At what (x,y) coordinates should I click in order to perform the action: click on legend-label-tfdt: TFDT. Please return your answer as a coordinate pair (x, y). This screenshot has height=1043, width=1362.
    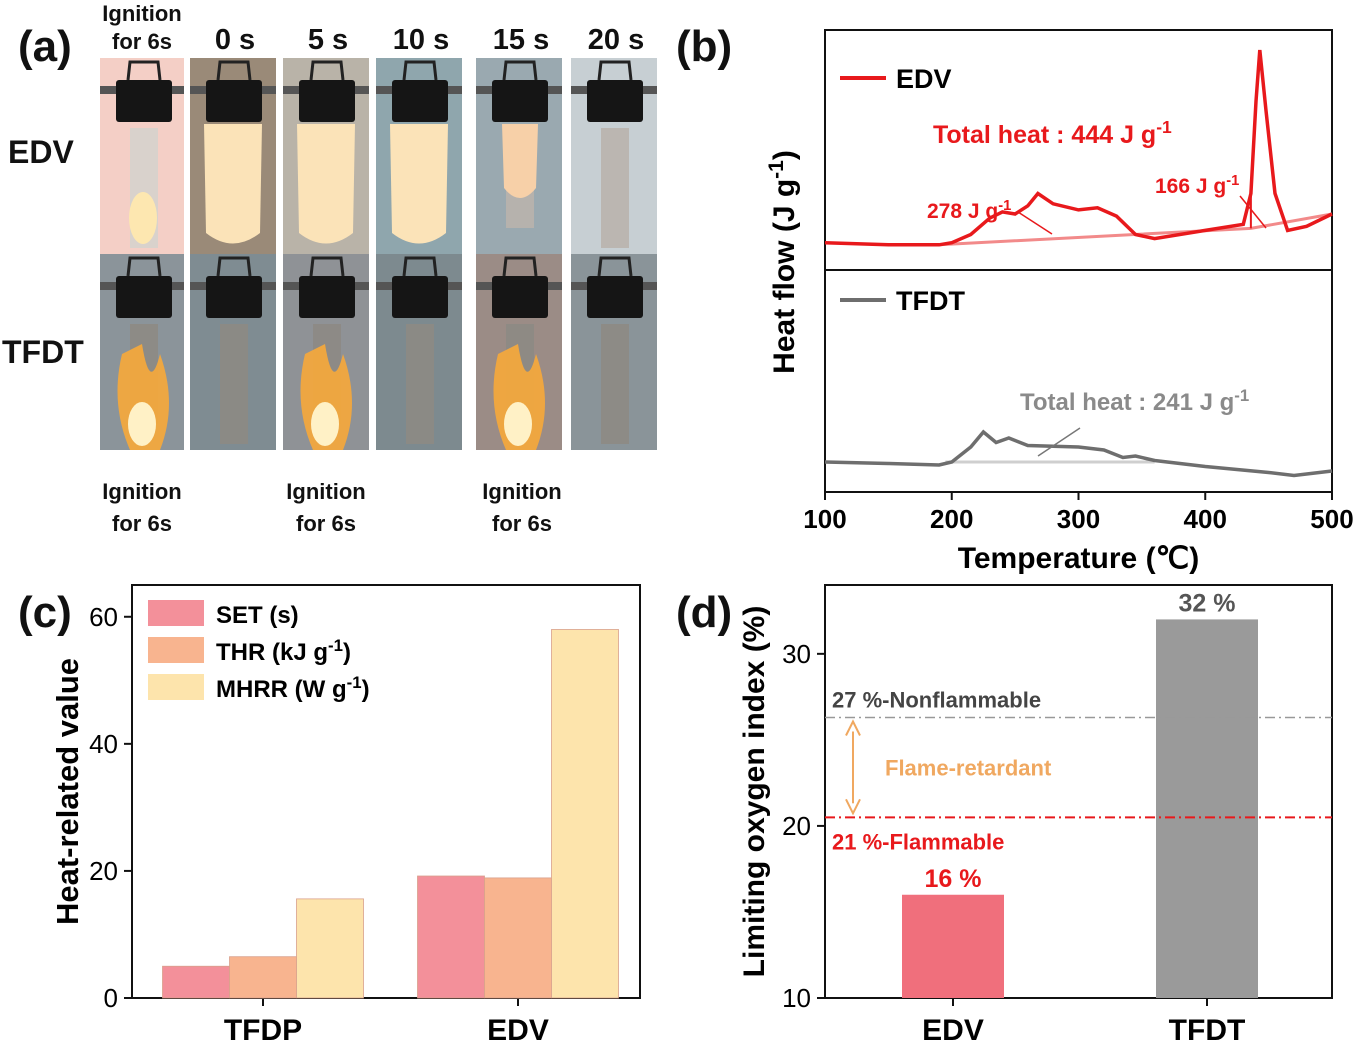
    Looking at the image, I should click on (930, 301).